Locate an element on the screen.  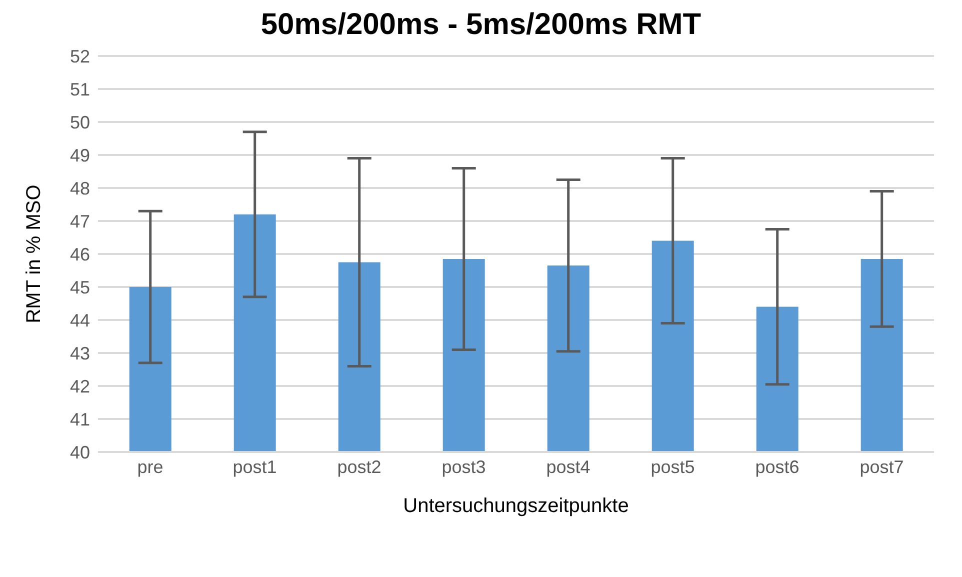
y-tick-label: 45 is located at coordinates (80, 287).